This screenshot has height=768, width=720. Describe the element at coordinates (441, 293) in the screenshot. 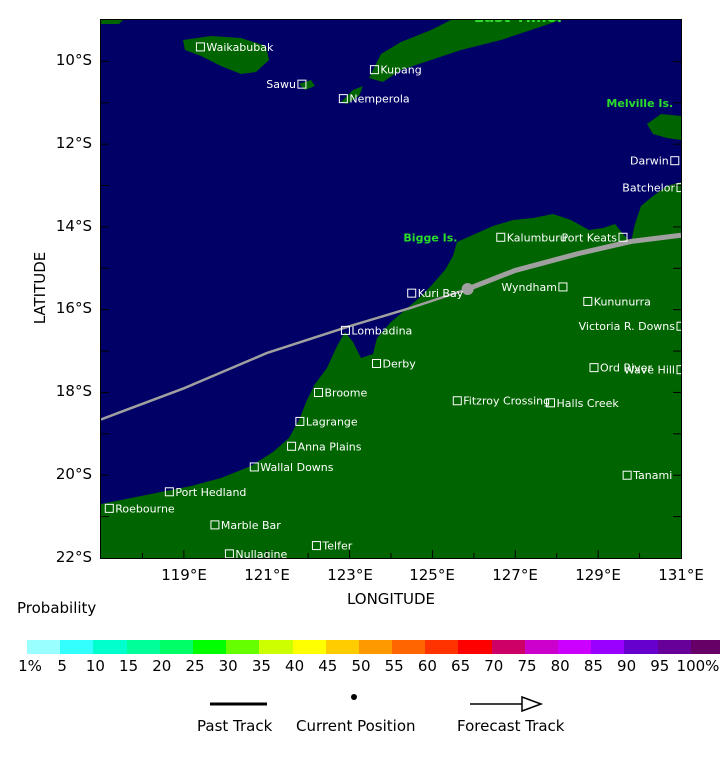

I see `place-label: Kuri Bay` at that location.